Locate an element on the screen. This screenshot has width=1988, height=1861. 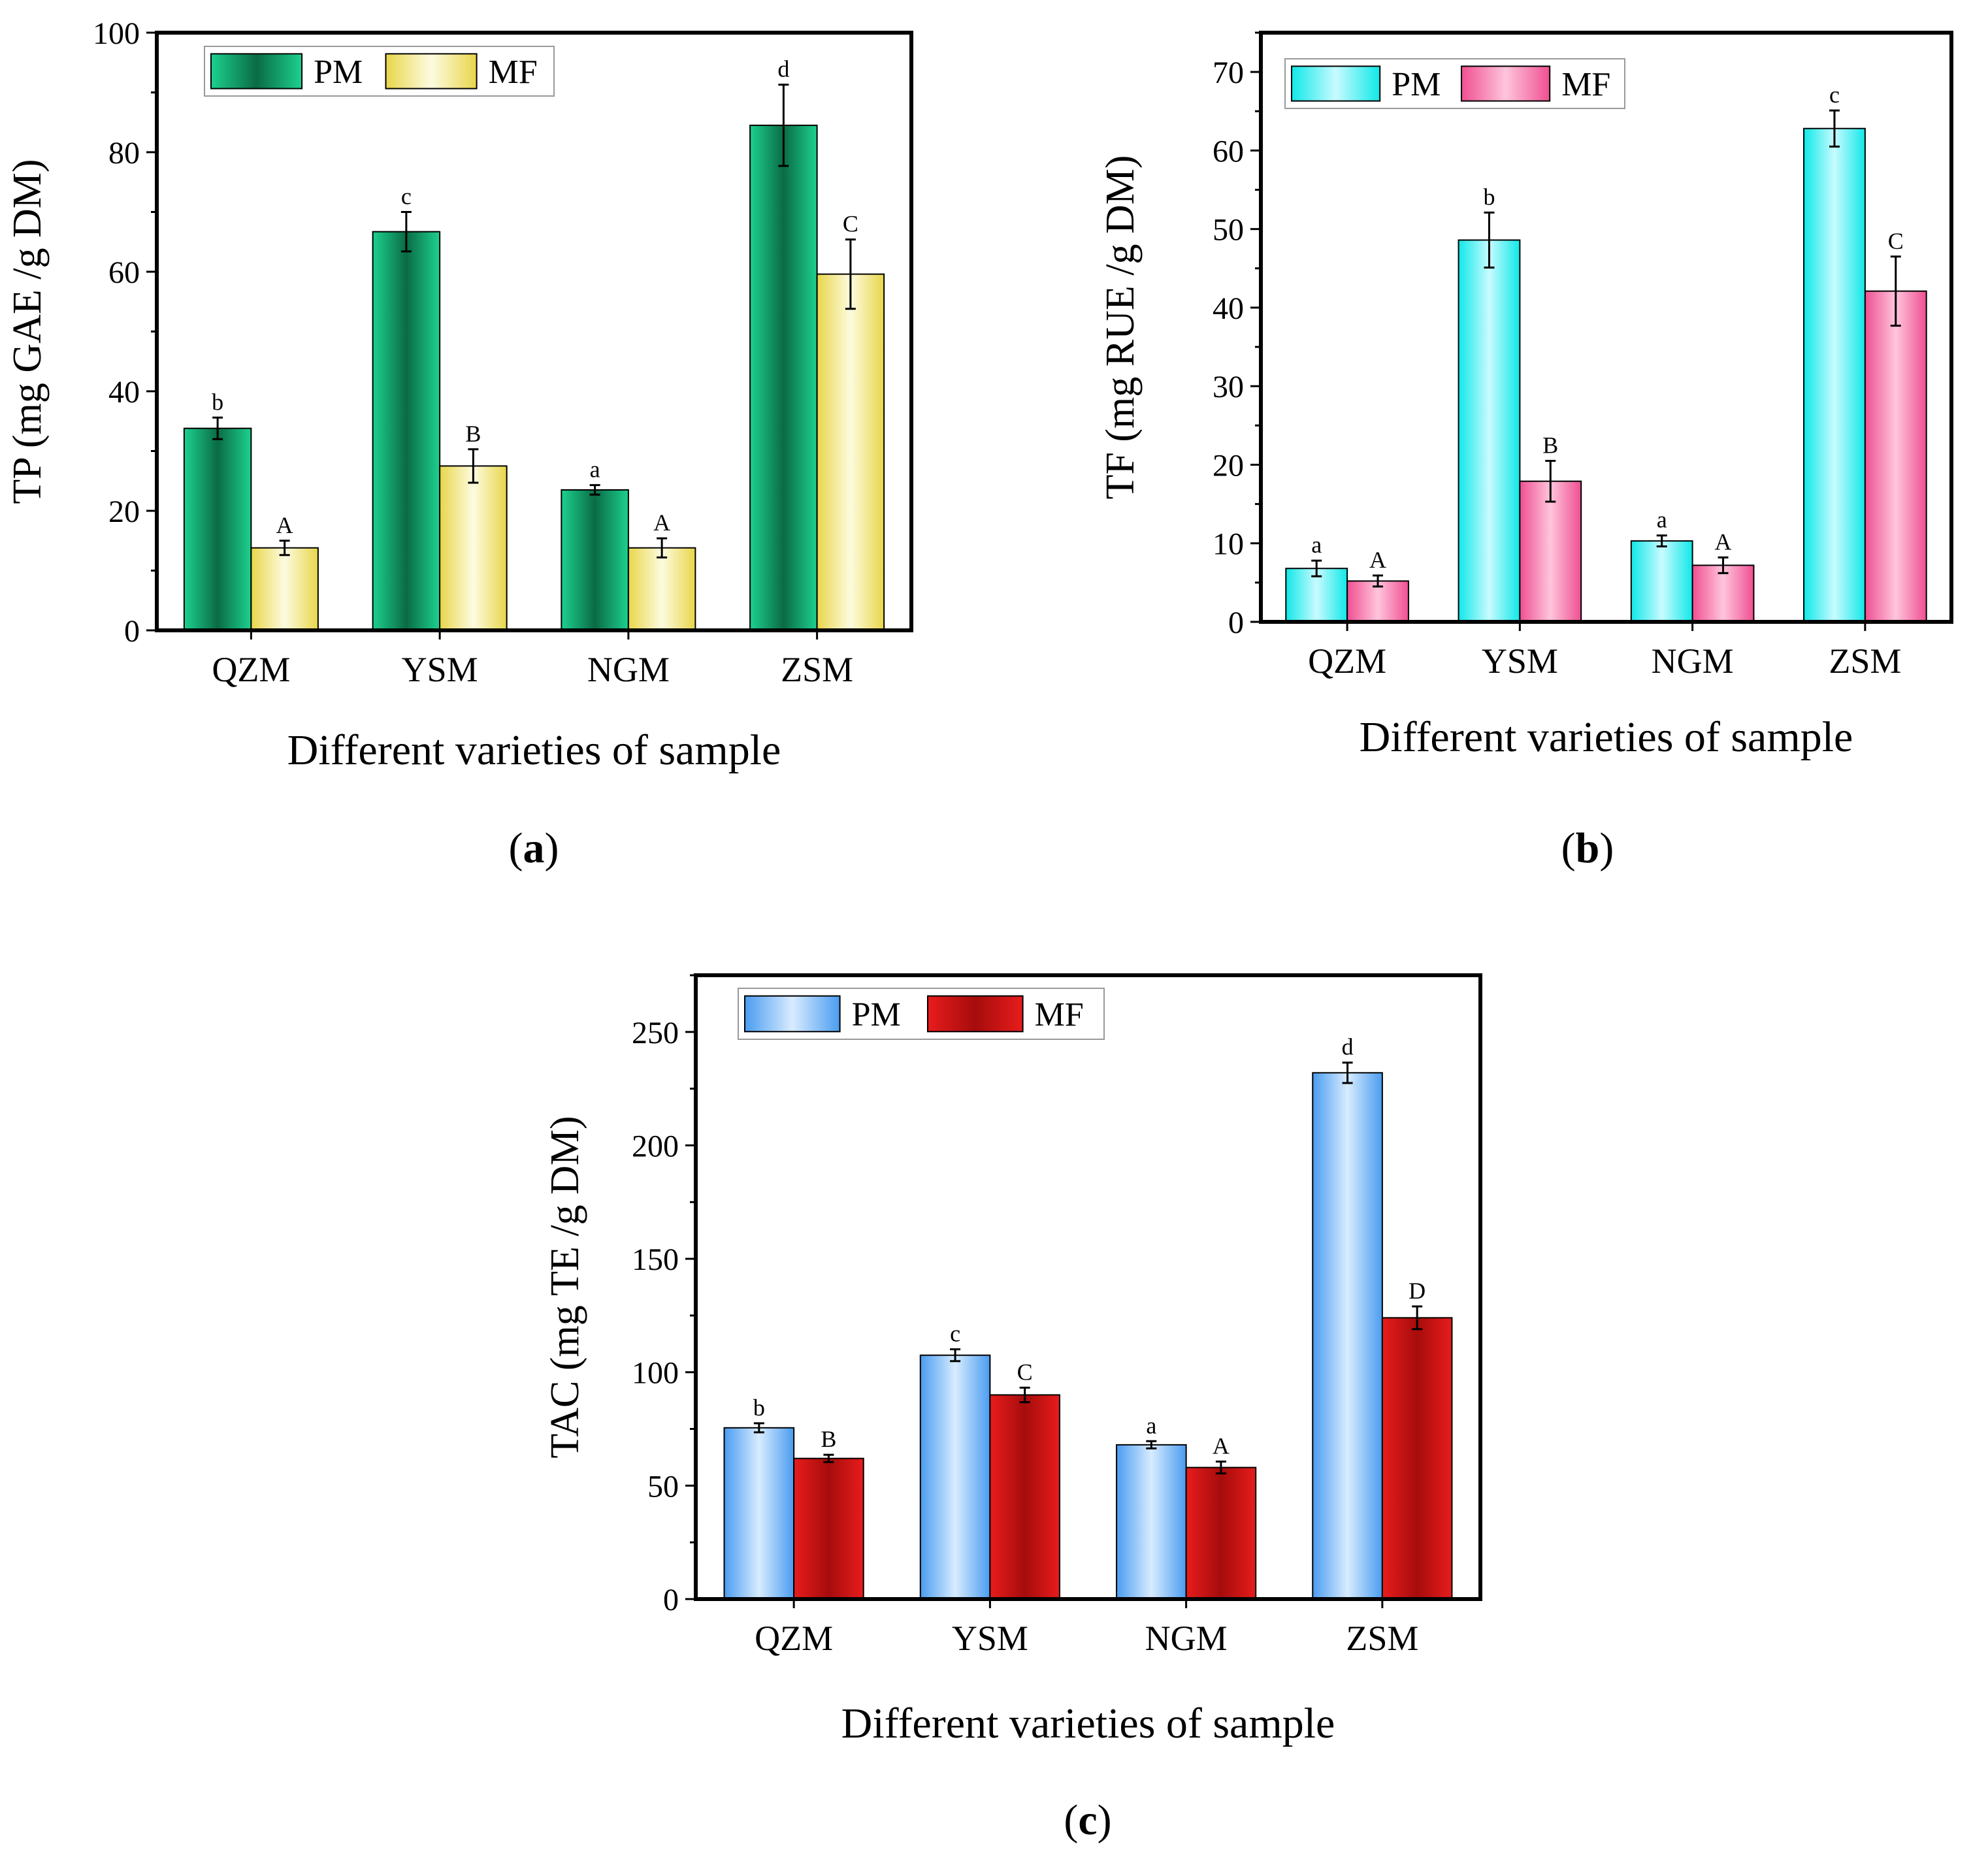
panel-c-errorbar-pm-zsm is located at coordinates (1347, 1072).